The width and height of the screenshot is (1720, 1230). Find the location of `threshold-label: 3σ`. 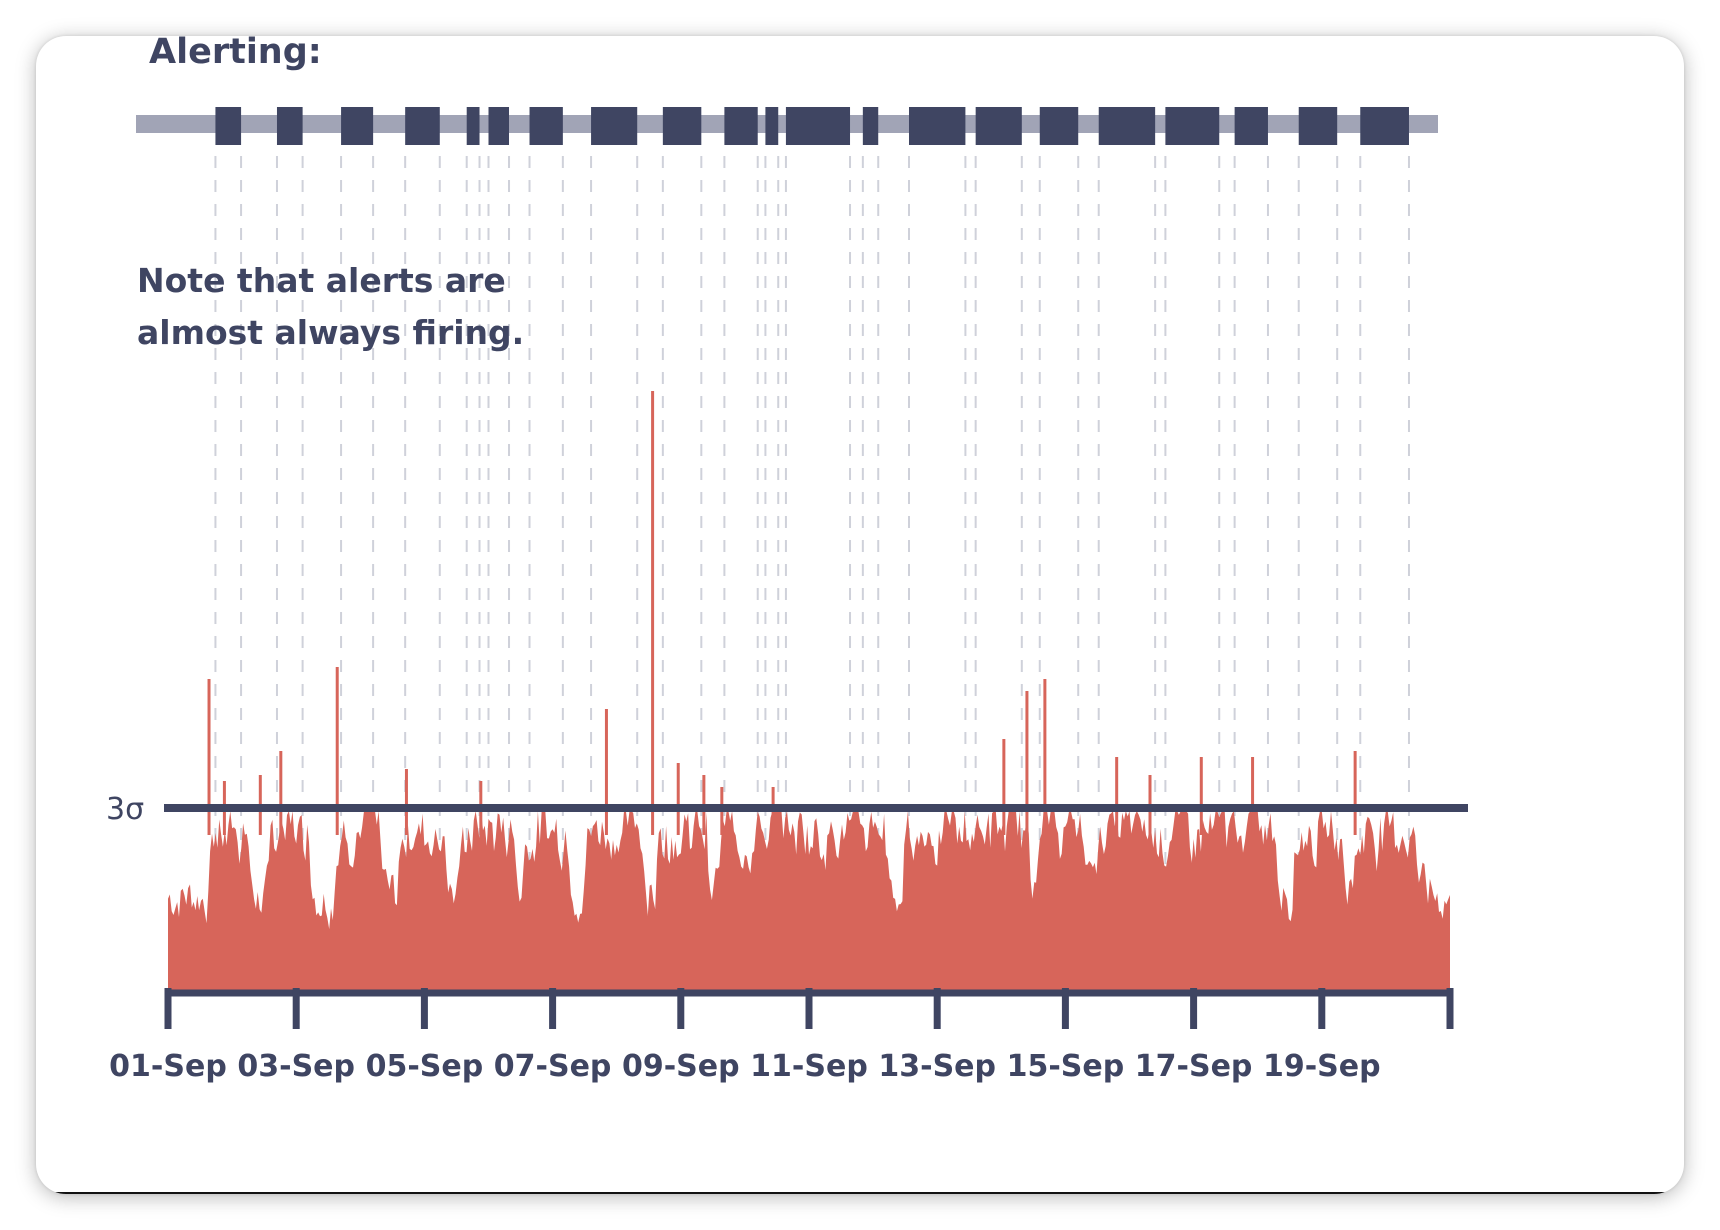

threshold-label: 3σ is located at coordinates (125, 809).